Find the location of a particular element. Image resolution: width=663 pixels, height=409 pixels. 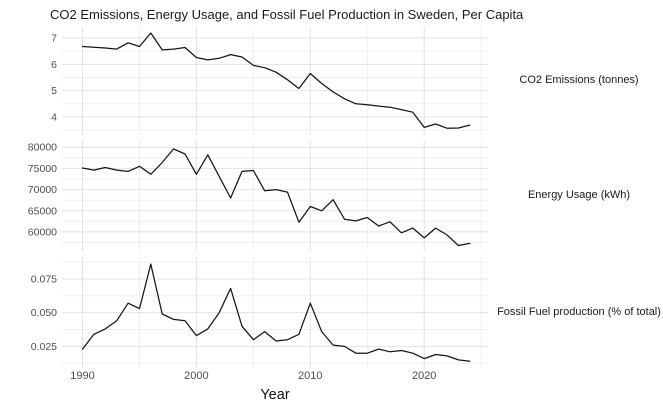

x-axis-tick-label: 2020 is located at coordinates (424, 376).